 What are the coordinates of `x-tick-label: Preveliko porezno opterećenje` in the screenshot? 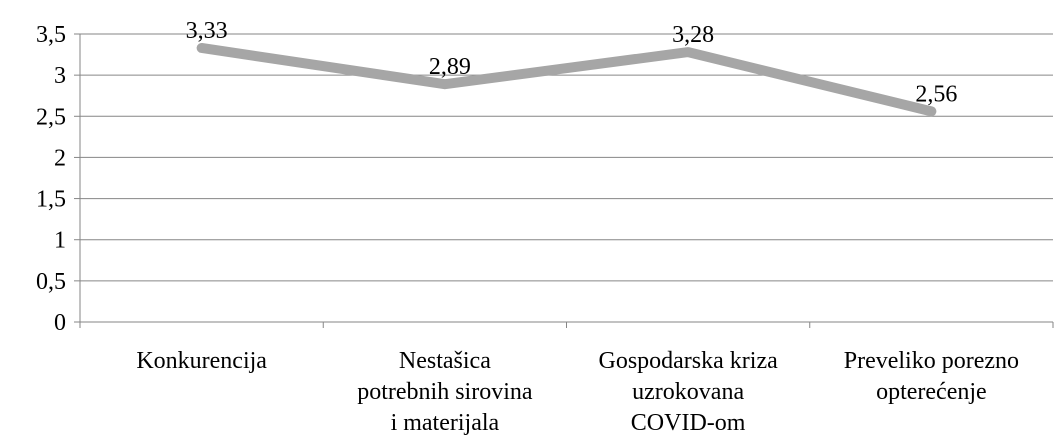 It's located at (931, 376).